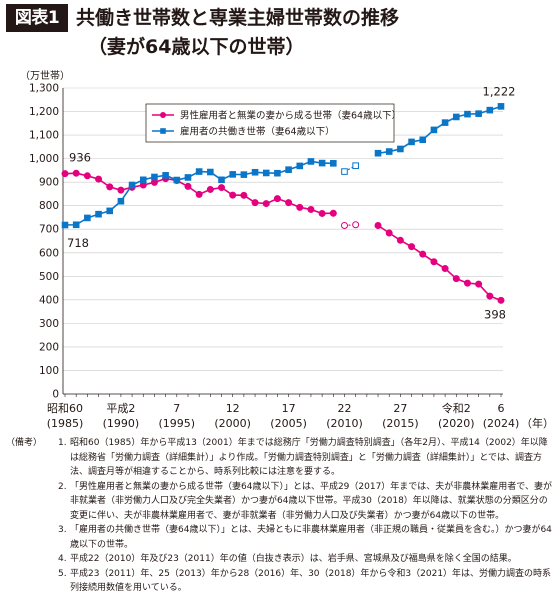 The width and height of the screenshot is (560, 597). Describe the element at coordinates (257, 132) in the screenshot. I see `legend-label: 雇用者の共働き世帯（妻64歳以下）` at that location.